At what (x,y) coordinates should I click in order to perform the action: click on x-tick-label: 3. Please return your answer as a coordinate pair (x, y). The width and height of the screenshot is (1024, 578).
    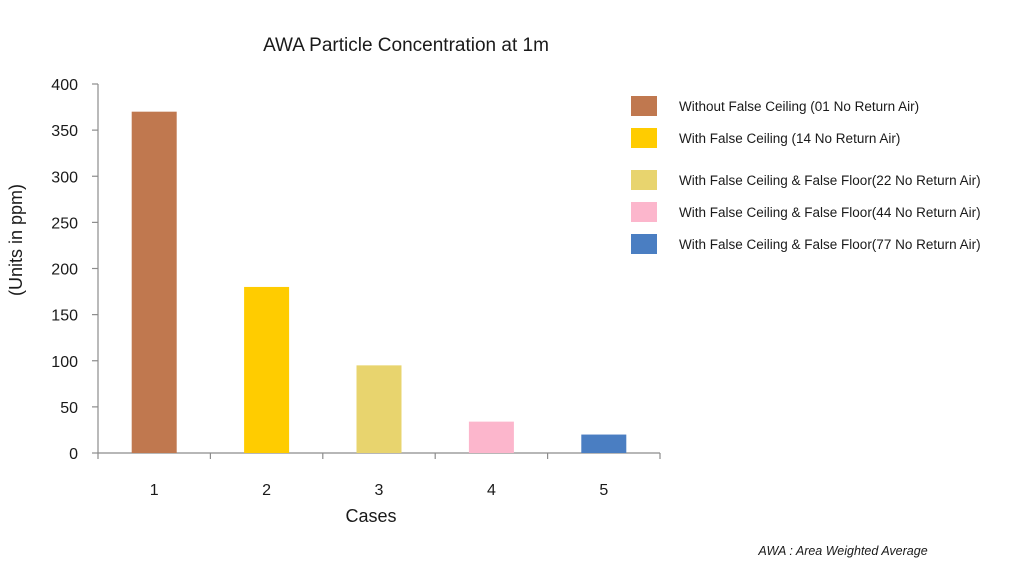
    Looking at the image, I should click on (379, 490).